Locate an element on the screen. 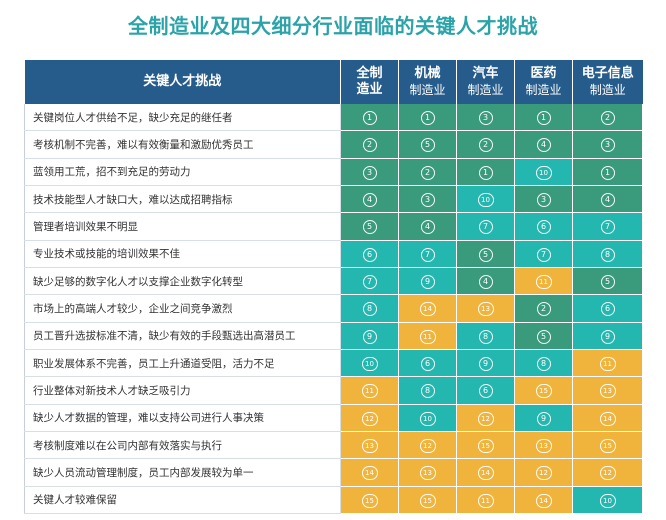  table-row: 职业发展体系不完善，员工上升通道受阻，活力不足 10 6 9 8 11 is located at coordinates (333, 363).